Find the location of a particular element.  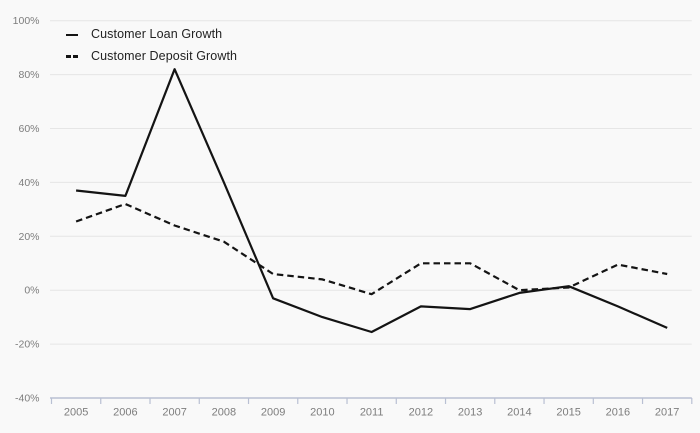

legend-label: Customer Loan Growth is located at coordinates (157, 34).